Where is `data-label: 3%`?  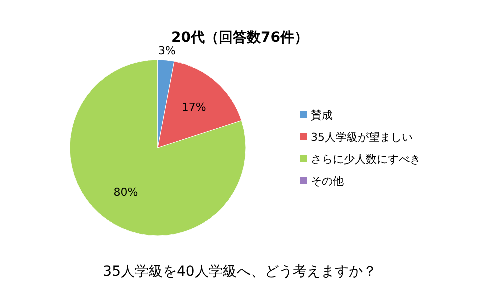
data-label: 3% is located at coordinates (167, 51).